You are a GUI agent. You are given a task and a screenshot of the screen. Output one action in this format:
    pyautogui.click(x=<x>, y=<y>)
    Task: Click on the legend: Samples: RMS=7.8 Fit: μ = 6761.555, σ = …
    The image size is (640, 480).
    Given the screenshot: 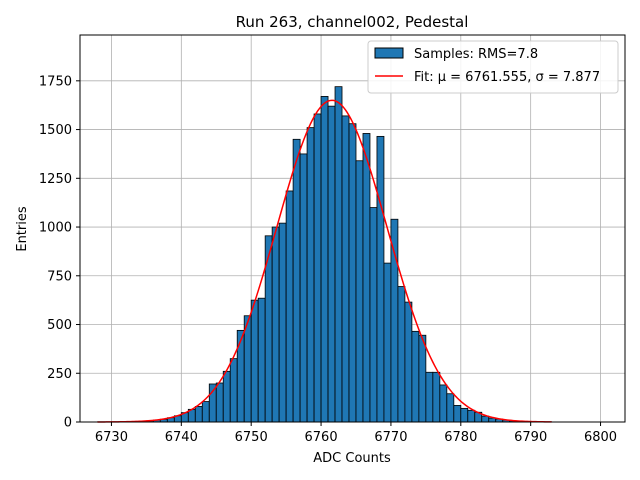 What is the action you would take?
    pyautogui.click(x=493, y=67)
    